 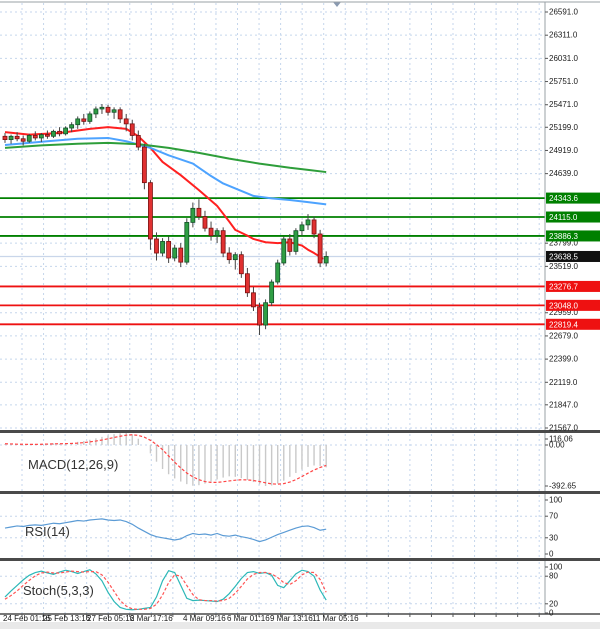 What do you see at coordinates (300, 625) in the screenshot?
I see `bottom-strip` at bounding box center [300, 625].